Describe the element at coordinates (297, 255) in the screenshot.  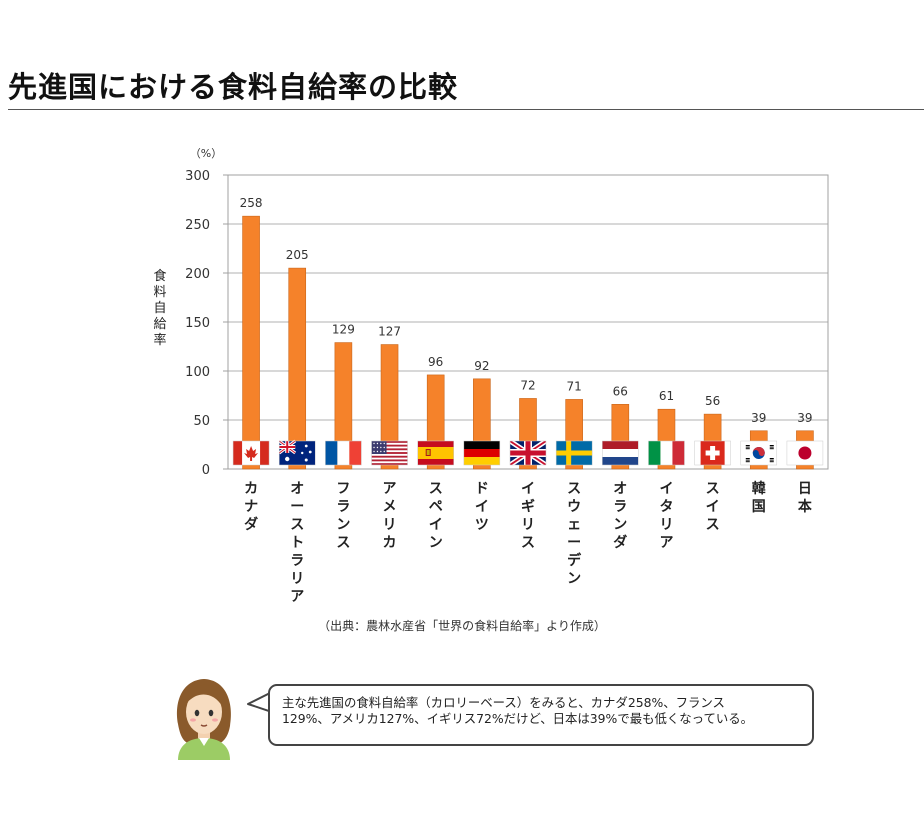
I see `bar-value-label: 205` at that location.